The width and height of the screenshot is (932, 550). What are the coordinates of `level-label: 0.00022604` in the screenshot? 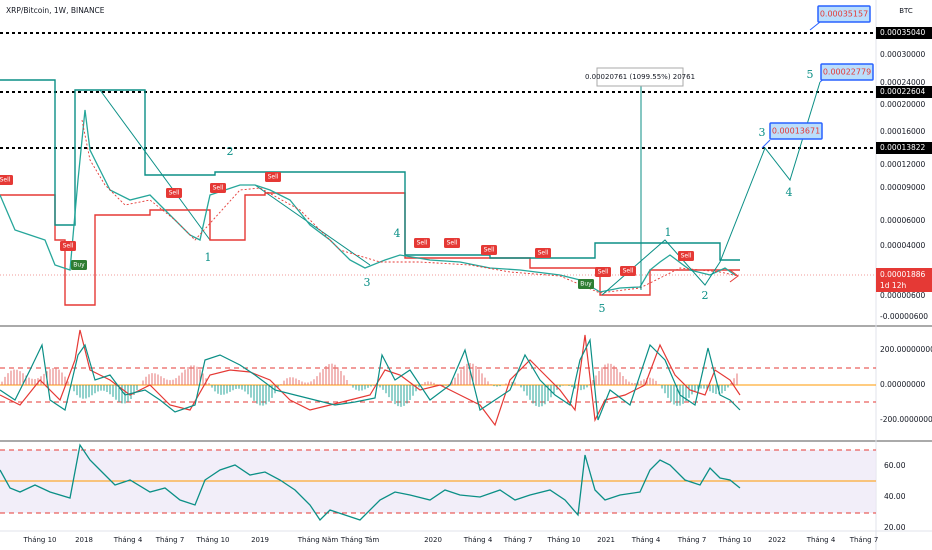 It's located at (903, 91).